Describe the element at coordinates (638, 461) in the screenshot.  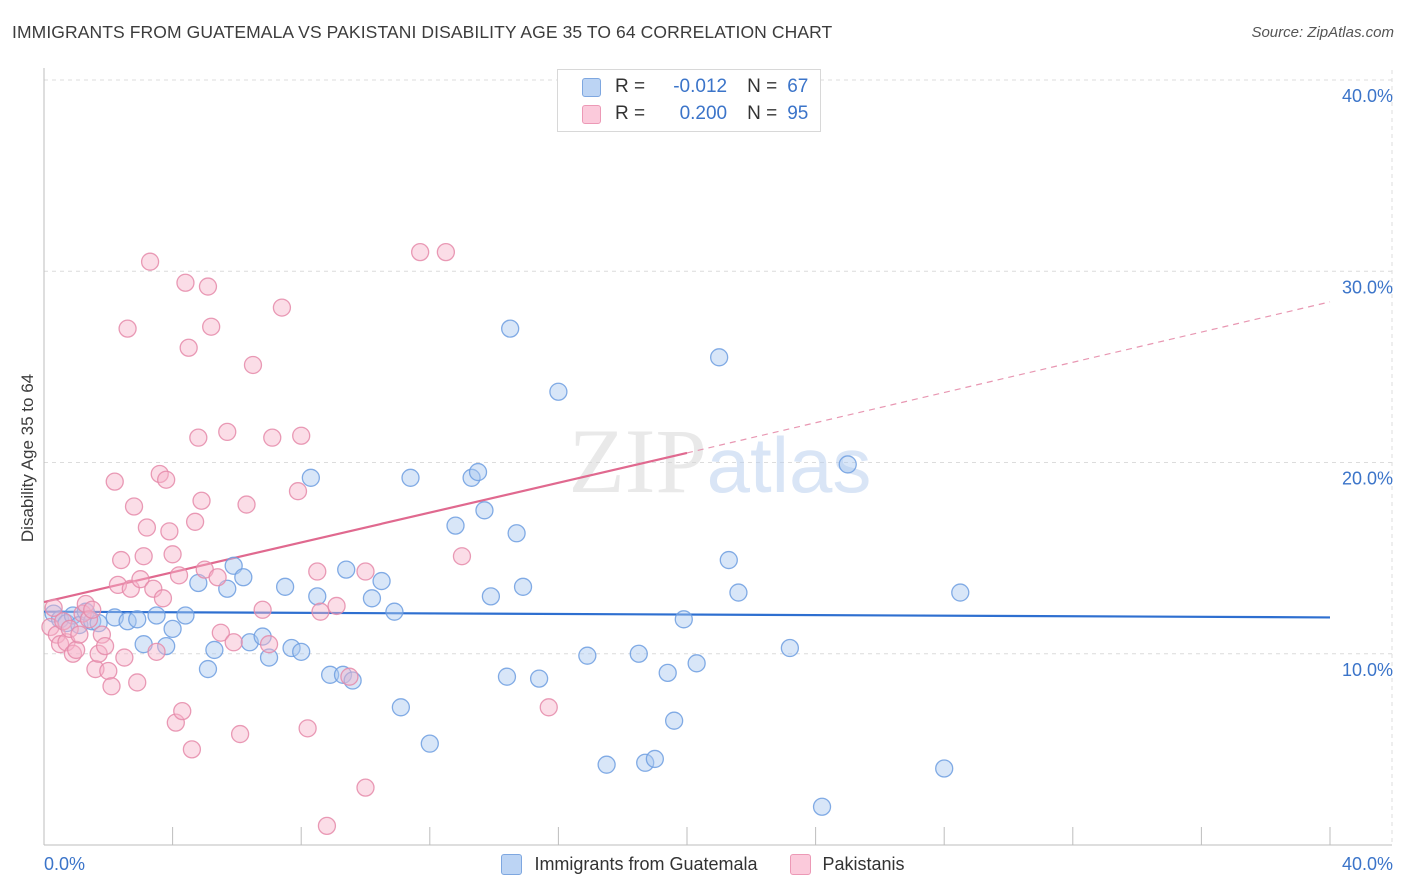
I see `watermark-zip: ZIP` at that location.